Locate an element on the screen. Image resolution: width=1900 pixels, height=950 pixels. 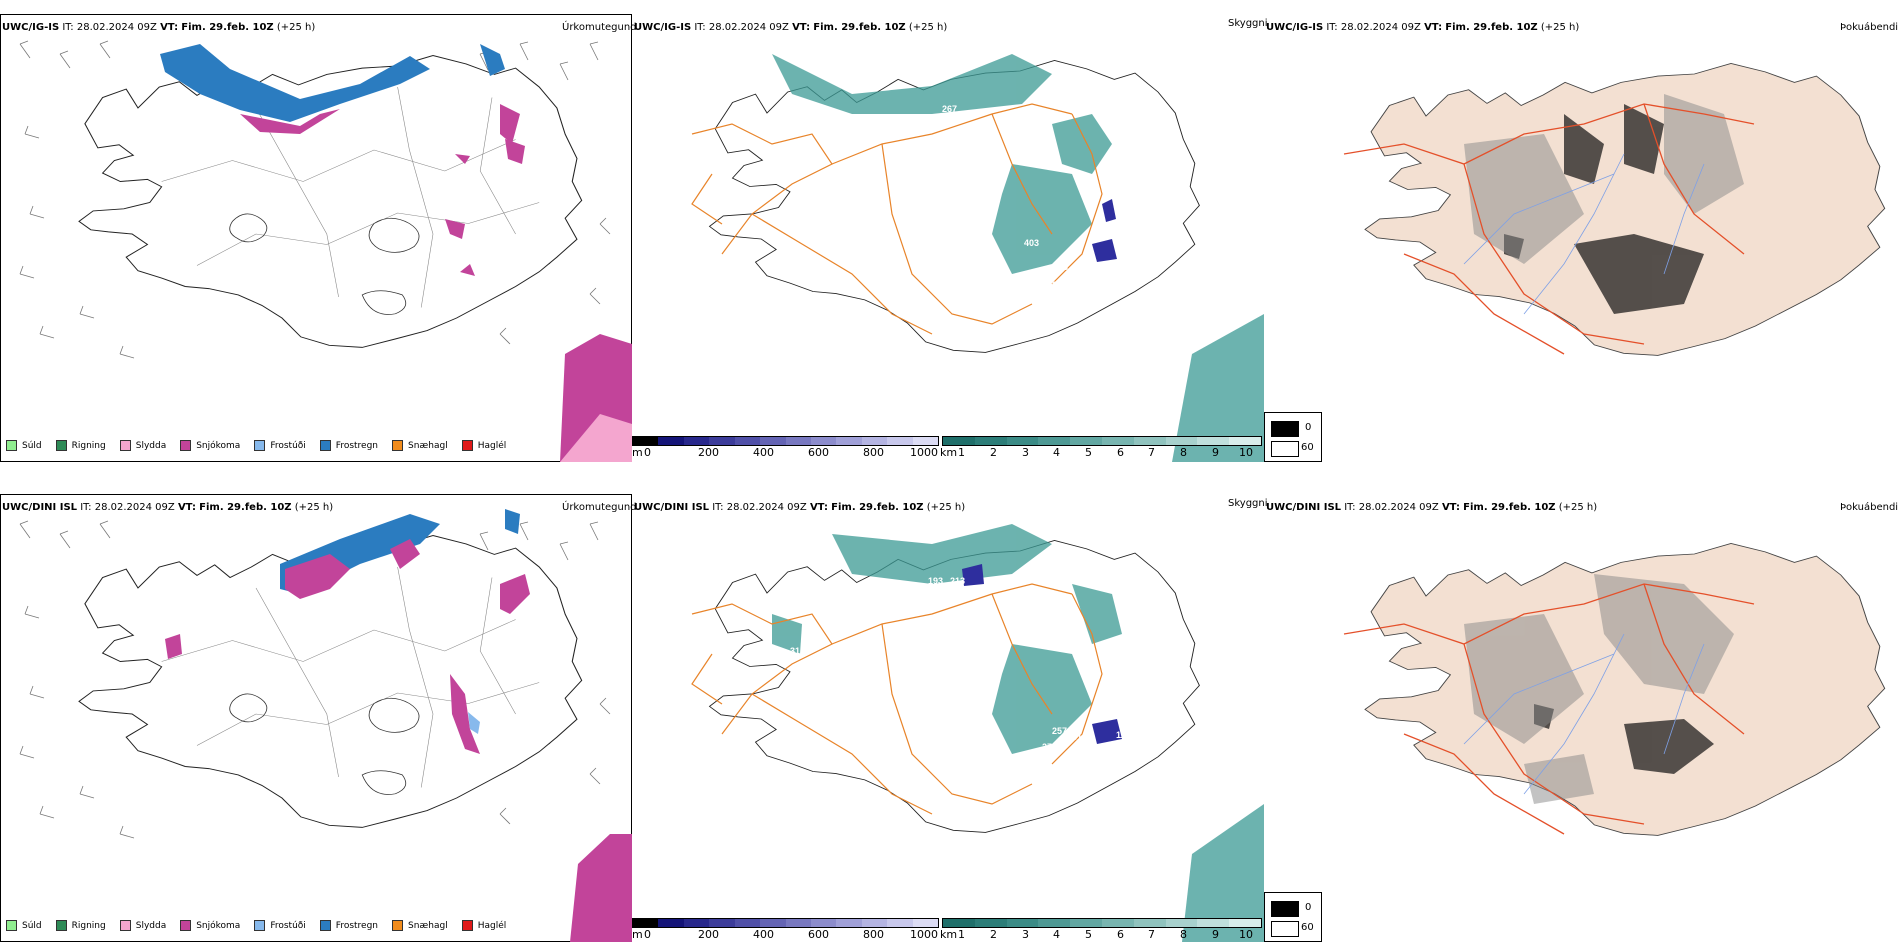
panel-title-cloud-row2: Skyggni is located at coordinates (1248, 503).